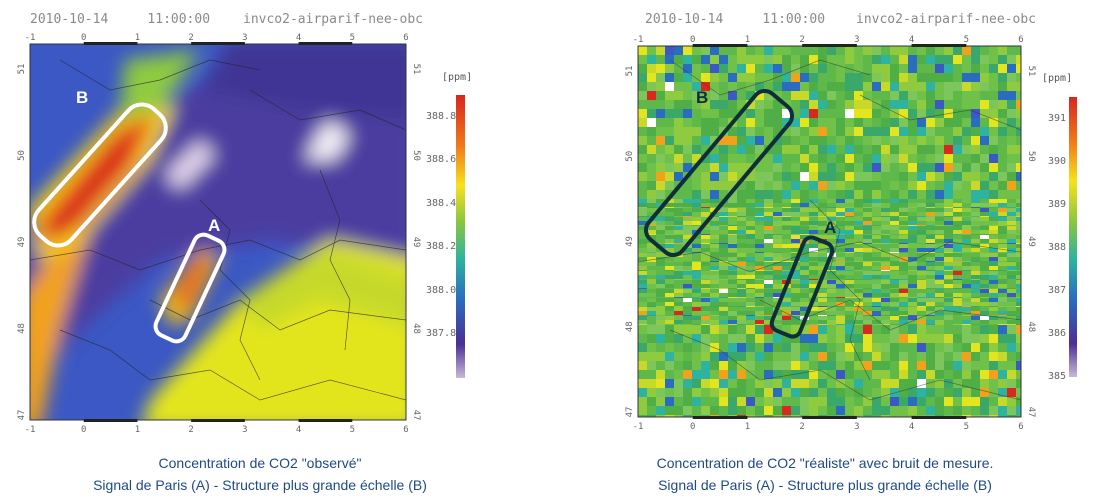 This screenshot has width=1093, height=501. What do you see at coordinates (69, 19) in the screenshot?
I see `left-date: 2010-10-14` at bounding box center [69, 19].